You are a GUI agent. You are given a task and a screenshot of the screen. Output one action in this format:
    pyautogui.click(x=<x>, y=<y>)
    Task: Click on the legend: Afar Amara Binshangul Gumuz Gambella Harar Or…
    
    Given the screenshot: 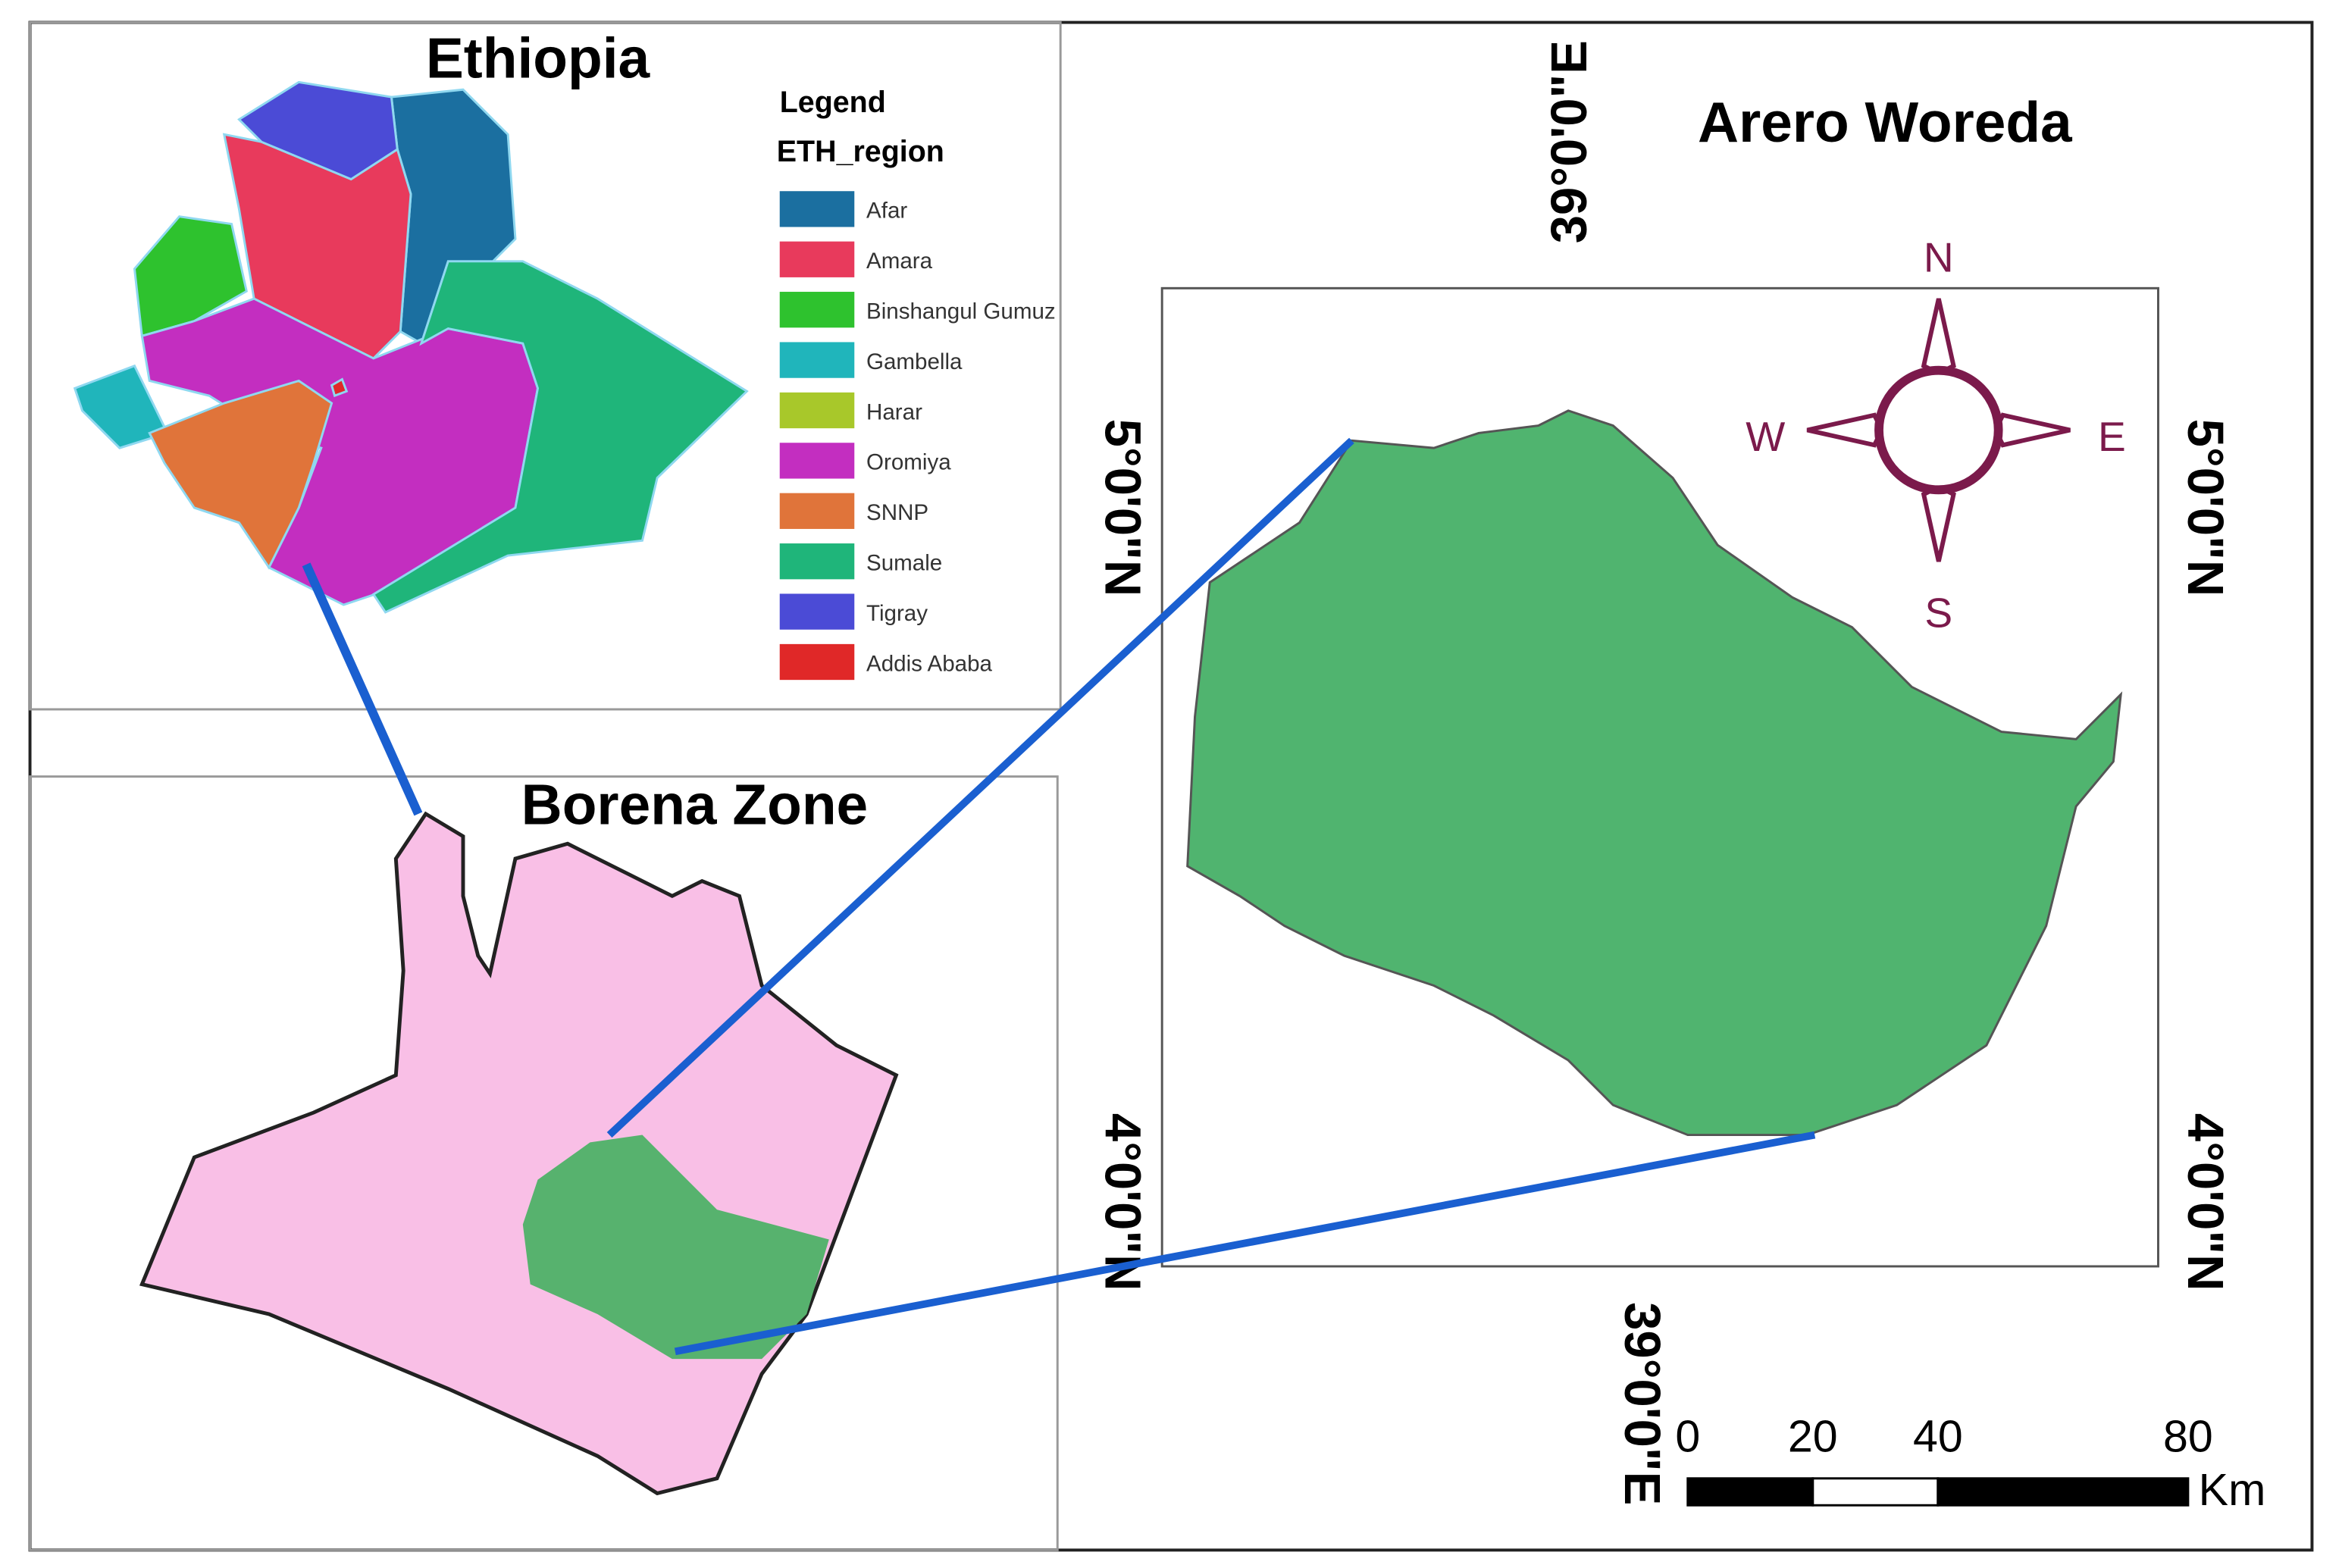 What is the action you would take?
    pyautogui.click(x=917, y=436)
    